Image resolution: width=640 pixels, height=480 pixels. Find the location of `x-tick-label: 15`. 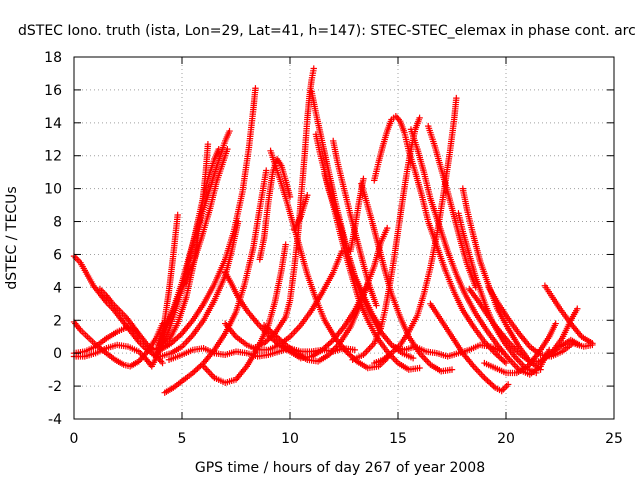

x-tick-label: 15 is located at coordinates (398, 439).